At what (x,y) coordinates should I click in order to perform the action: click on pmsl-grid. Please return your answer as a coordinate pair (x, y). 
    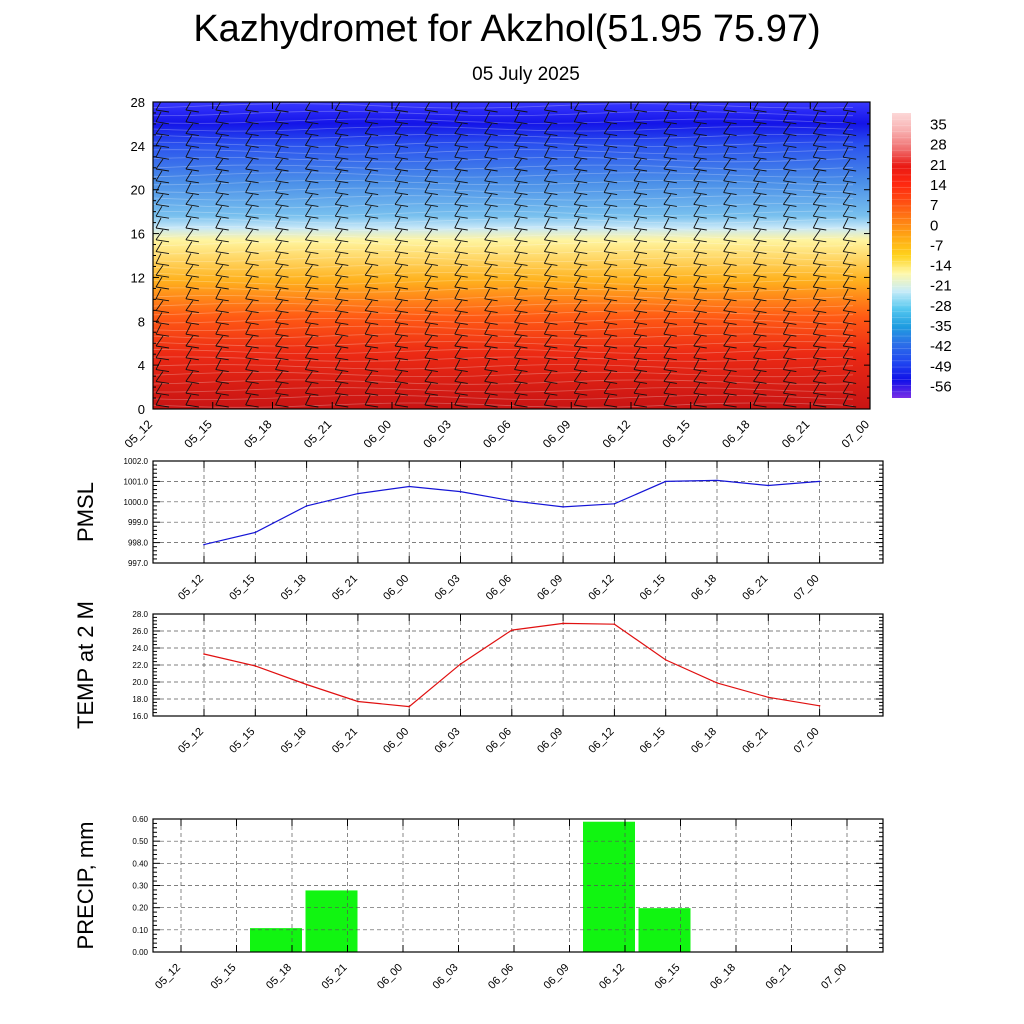
    Looking at the image, I should click on (518, 512).